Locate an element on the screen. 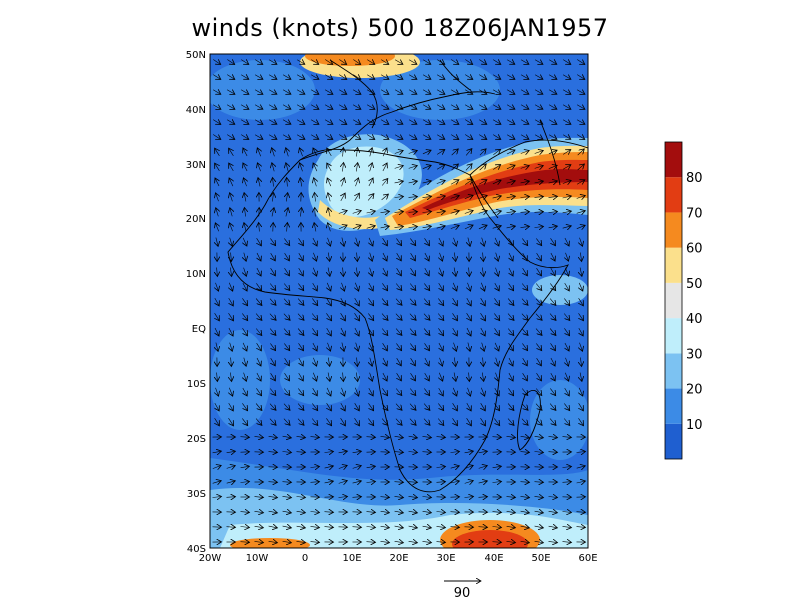 This screenshot has width=800, height=600. colorbar-label: 50 is located at coordinates (694, 284).